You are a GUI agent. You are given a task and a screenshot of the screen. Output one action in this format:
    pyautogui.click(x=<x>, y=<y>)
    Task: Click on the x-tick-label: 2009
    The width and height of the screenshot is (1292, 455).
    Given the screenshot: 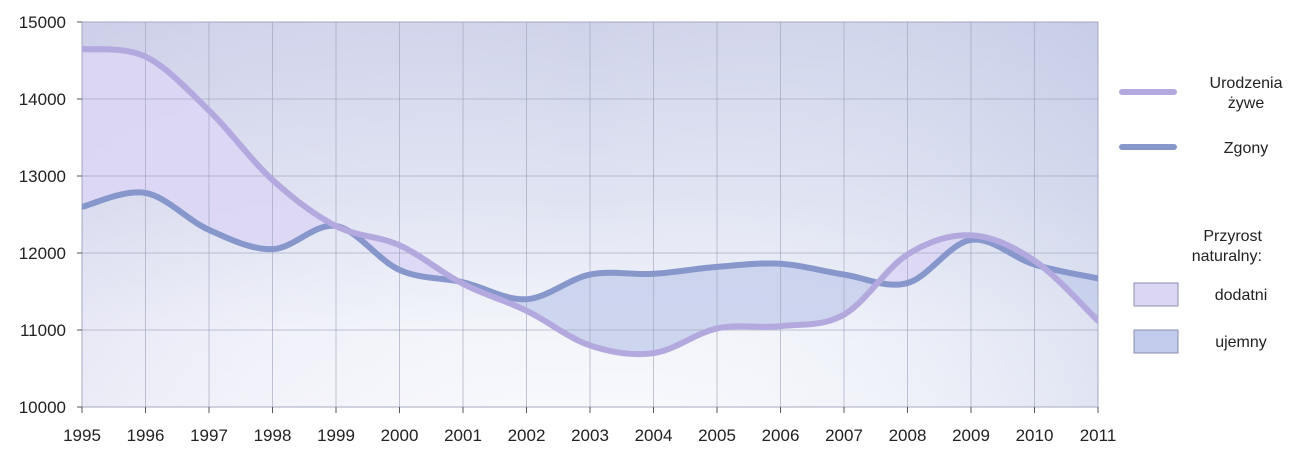 What is the action you would take?
    pyautogui.click(x=971, y=435)
    